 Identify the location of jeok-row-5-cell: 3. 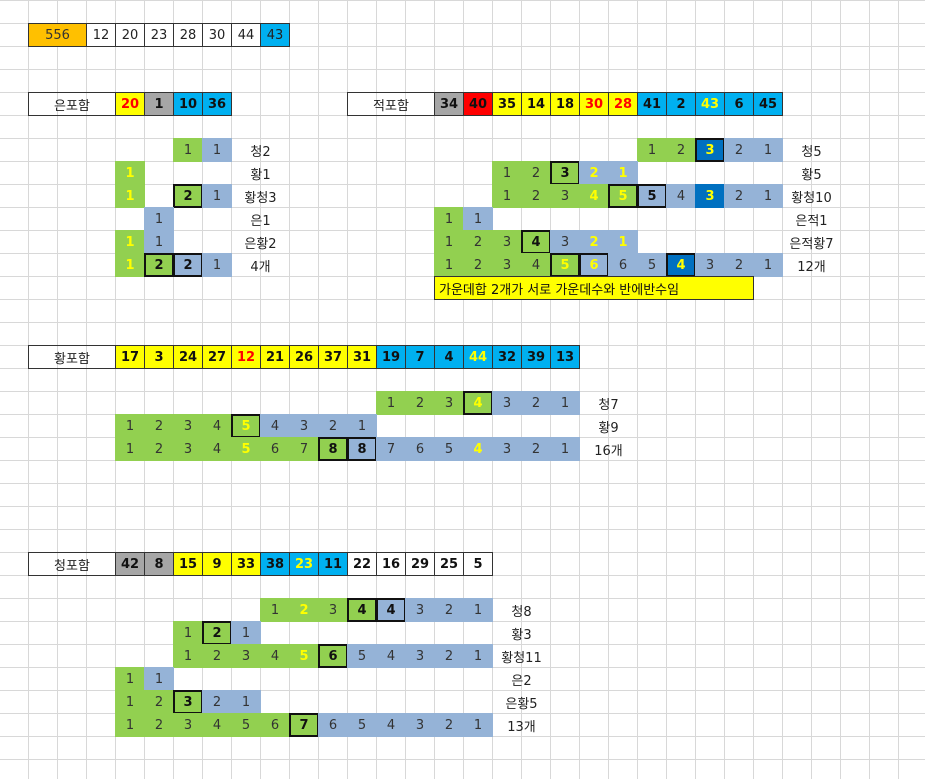
(710, 265).